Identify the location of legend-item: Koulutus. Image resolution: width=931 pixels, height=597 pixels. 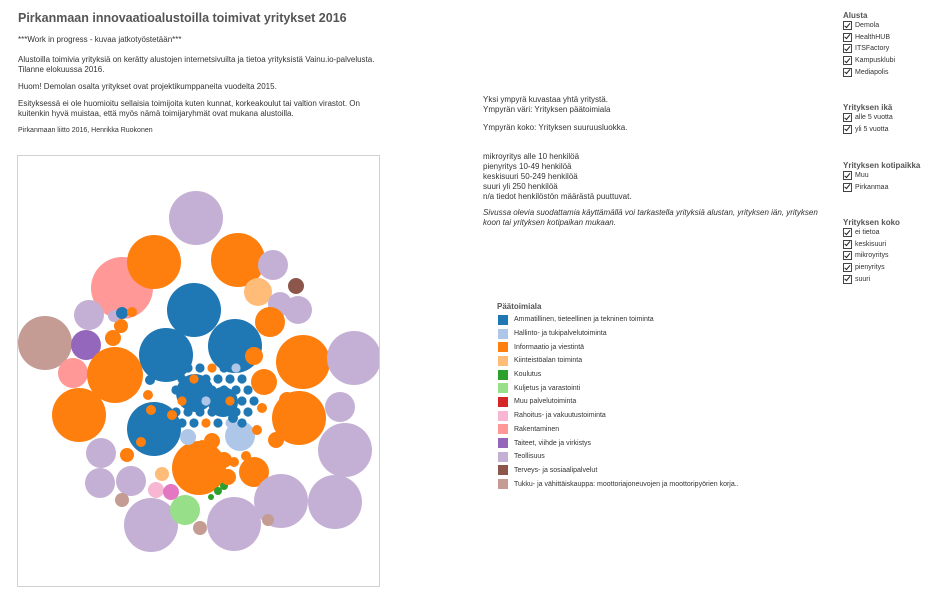
(618, 375).